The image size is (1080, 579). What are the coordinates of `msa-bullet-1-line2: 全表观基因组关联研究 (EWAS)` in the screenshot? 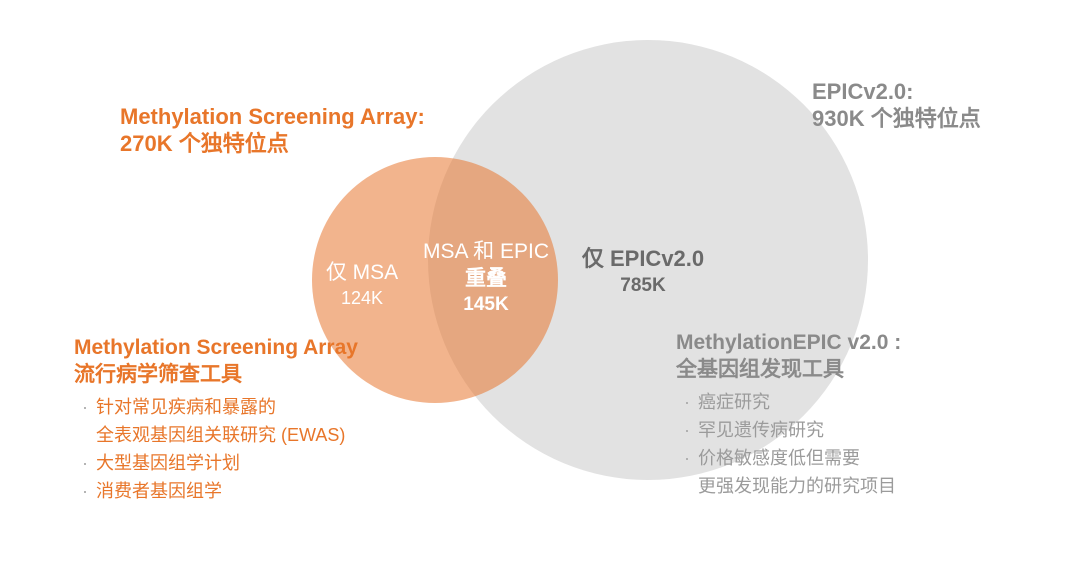 It's located at (221, 435).